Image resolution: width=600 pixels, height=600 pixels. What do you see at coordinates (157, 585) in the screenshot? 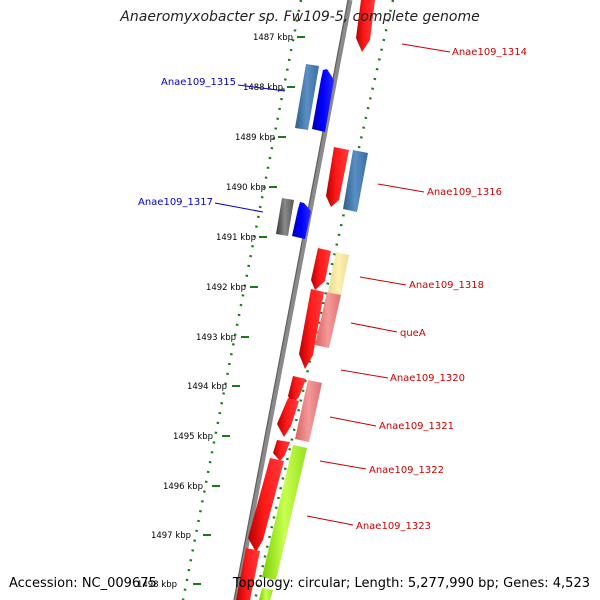
I see `ruler-label-1498: 1498 kbp` at bounding box center [157, 585].